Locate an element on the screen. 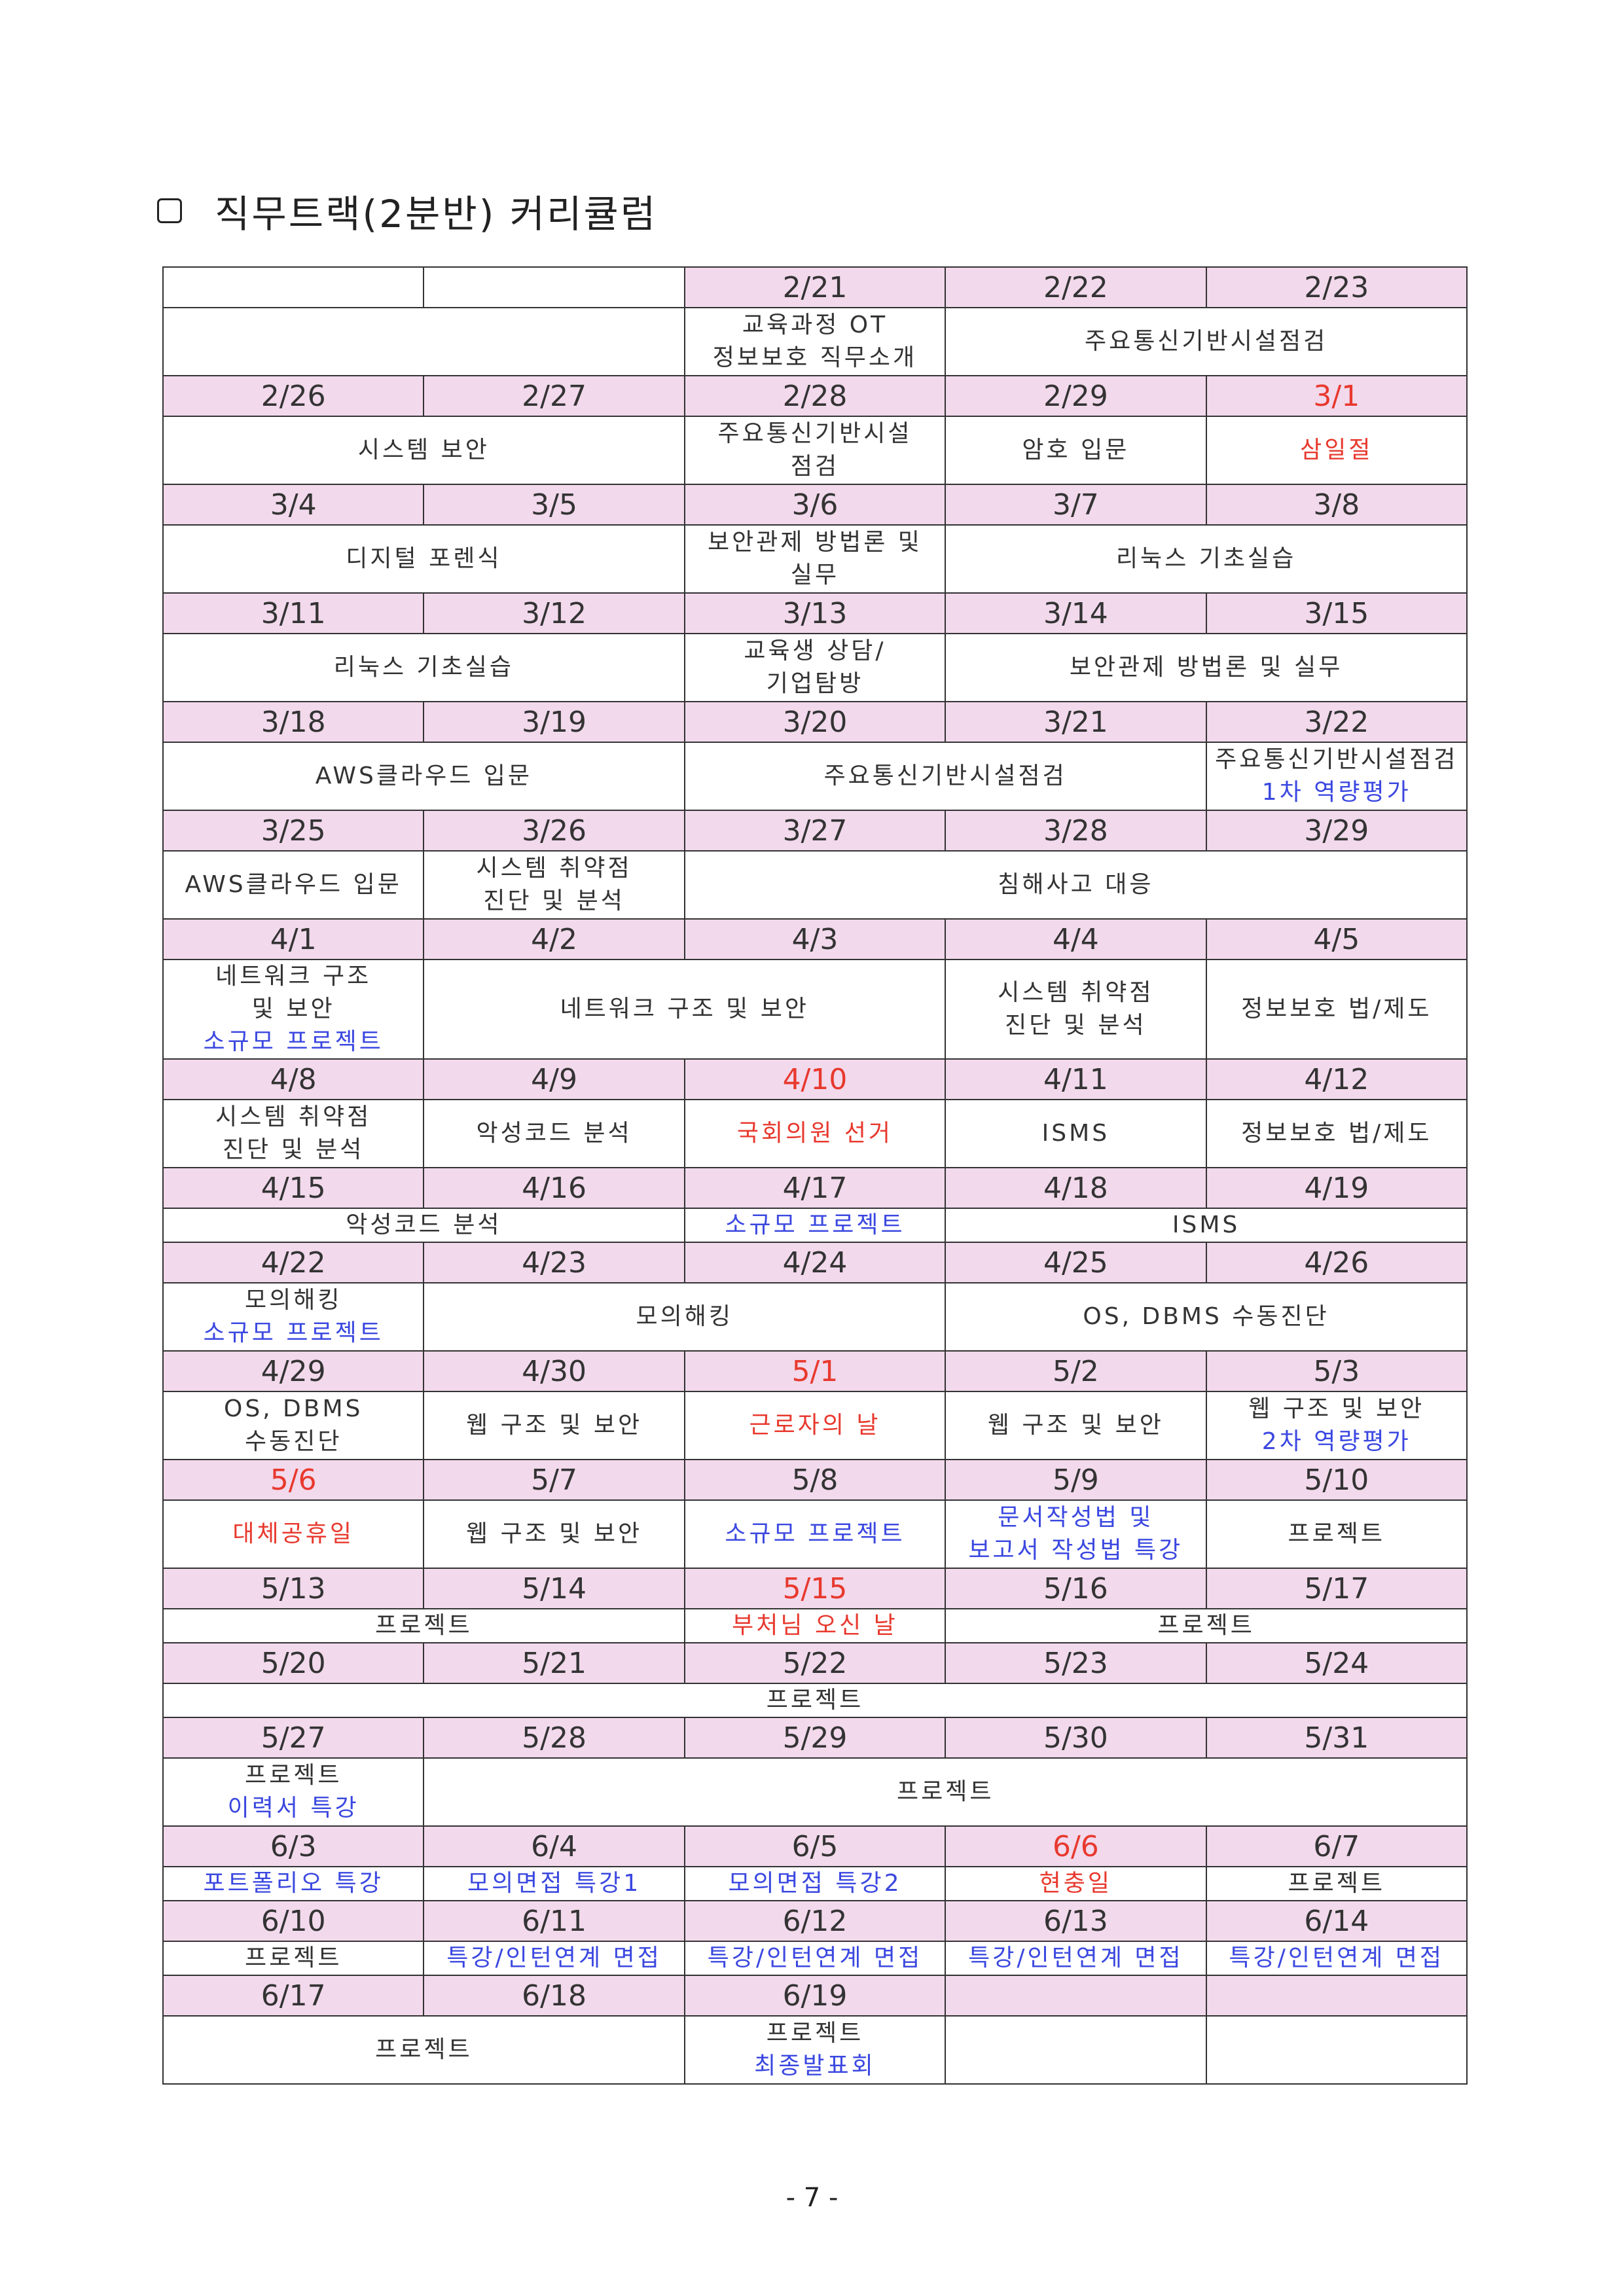 The width and height of the screenshot is (1624, 2296). event-row: AWS클라우드 입문 시스템 취약점 진단 및 분석 침해사고 대응 is located at coordinates (815, 885).